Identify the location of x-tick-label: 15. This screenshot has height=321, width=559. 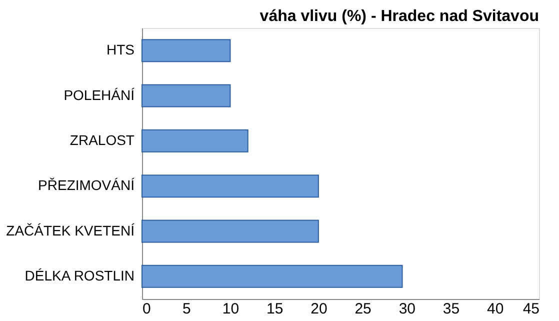
(275, 309).